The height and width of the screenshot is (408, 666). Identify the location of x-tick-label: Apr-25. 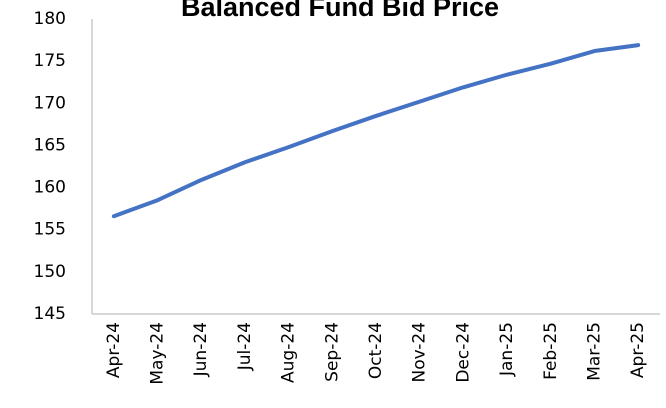
(638, 350).